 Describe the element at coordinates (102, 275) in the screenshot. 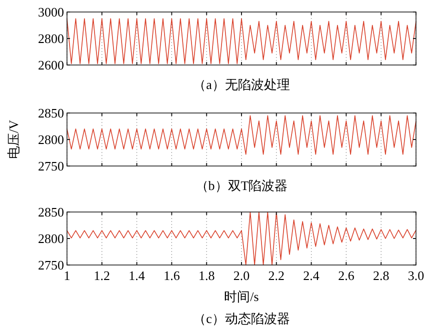

I see `x-tick-label: 1.2` at that location.